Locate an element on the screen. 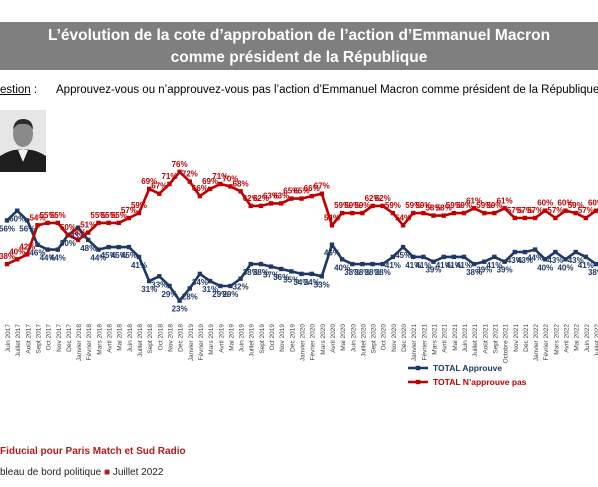 The image size is (598, 487). approve-data-label: 35% is located at coordinates (291, 279).